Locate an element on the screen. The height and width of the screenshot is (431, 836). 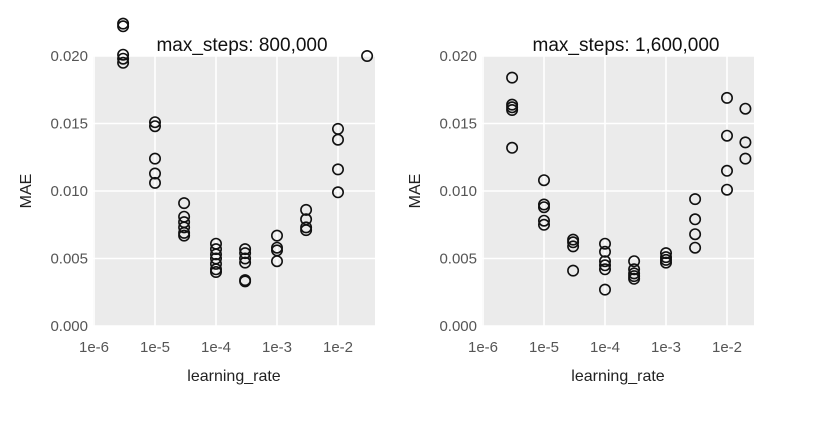
panel-title: max_steps: 1,600,000 is located at coordinates (626, 45).